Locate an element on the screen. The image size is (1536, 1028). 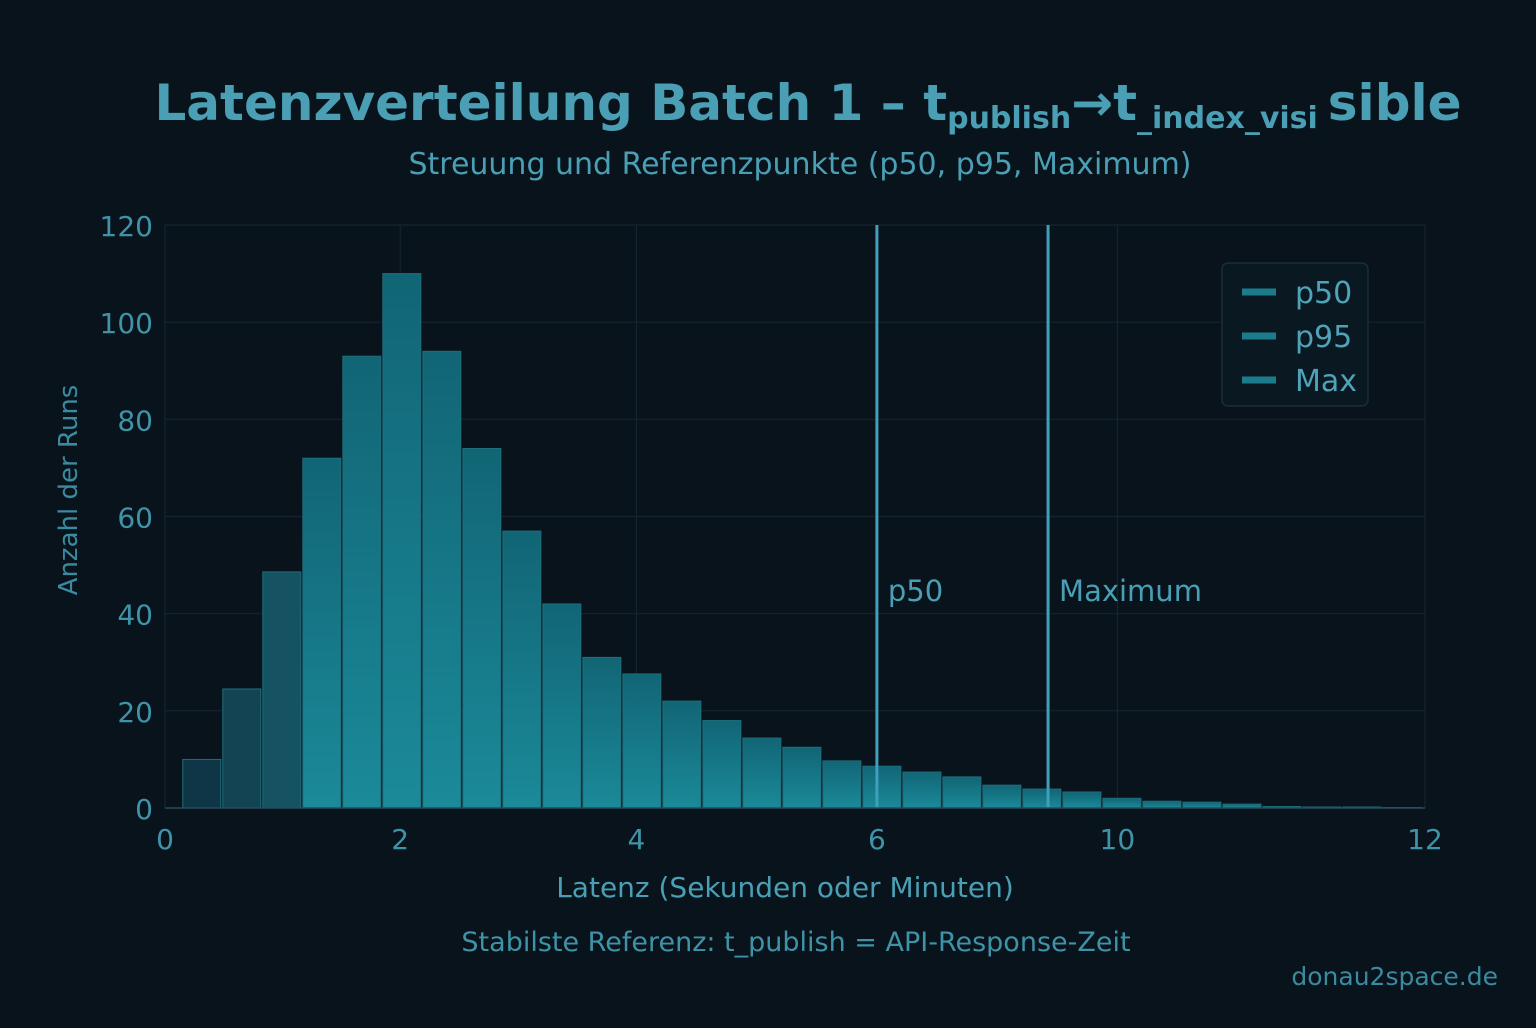
y-tick-label: 60 is located at coordinates (135, 518).